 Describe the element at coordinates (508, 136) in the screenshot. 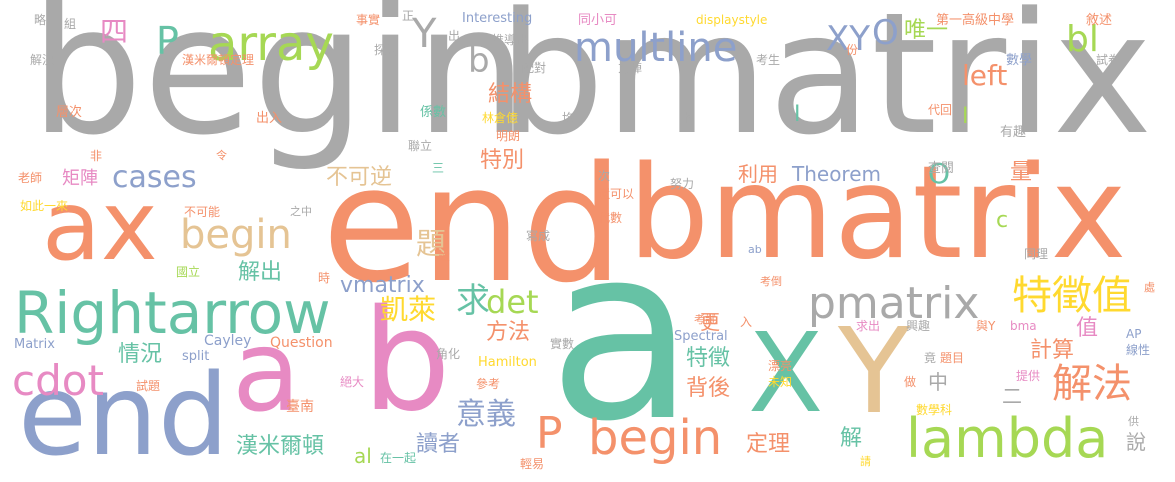

I see `cloud-word: 明朗` at that location.